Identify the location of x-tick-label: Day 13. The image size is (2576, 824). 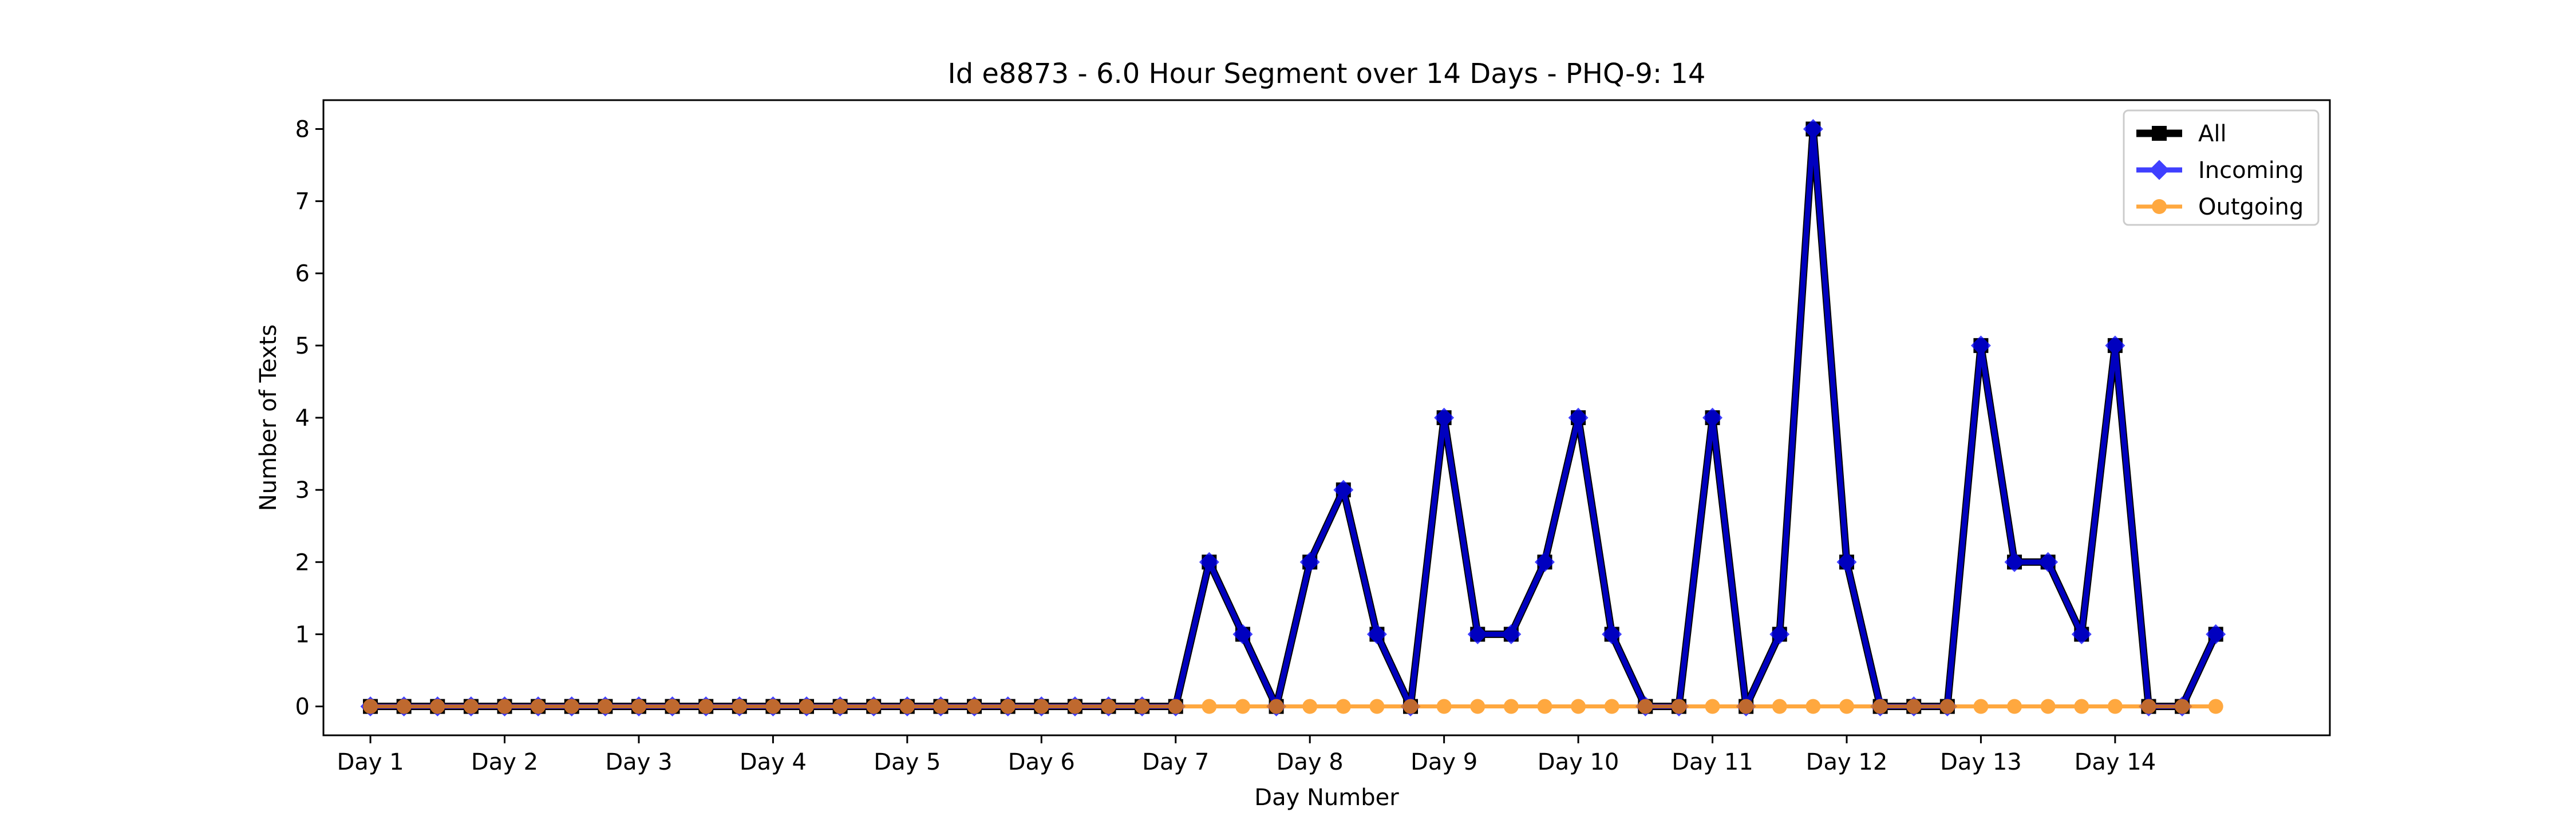
(1981, 762).